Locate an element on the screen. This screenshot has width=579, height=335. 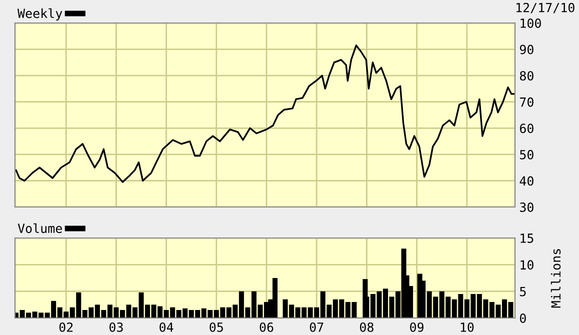
x-tick-label: 06 is located at coordinates (267, 327).